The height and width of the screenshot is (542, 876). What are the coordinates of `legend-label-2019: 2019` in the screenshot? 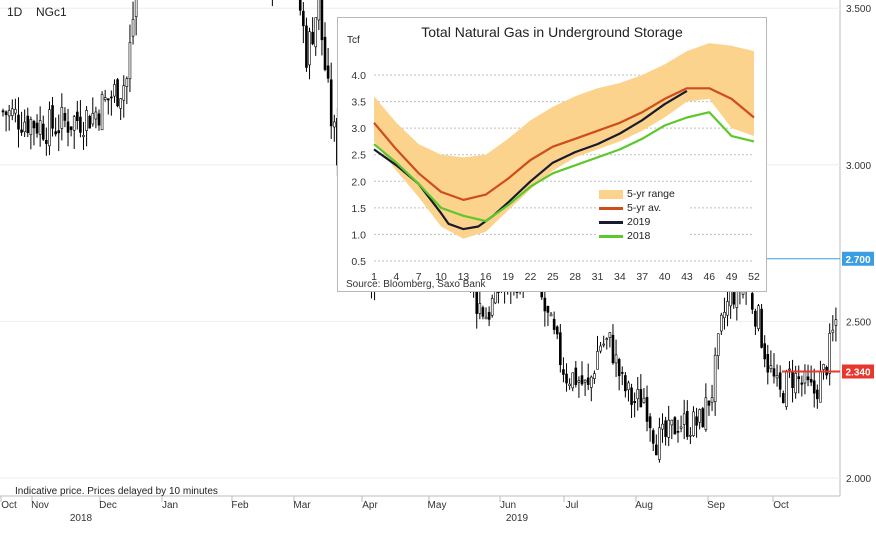 It's located at (639, 222).